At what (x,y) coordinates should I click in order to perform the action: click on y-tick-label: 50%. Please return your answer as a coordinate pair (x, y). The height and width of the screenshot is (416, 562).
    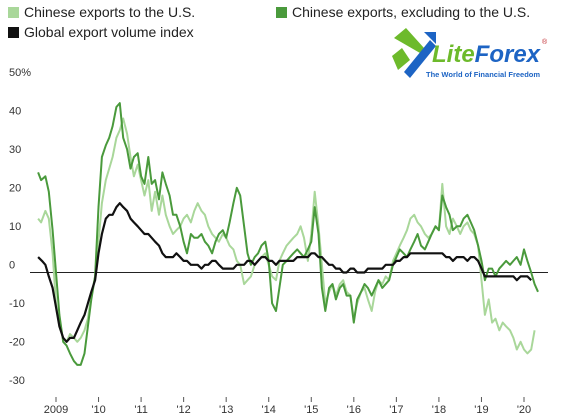
    Looking at the image, I should click on (20, 73).